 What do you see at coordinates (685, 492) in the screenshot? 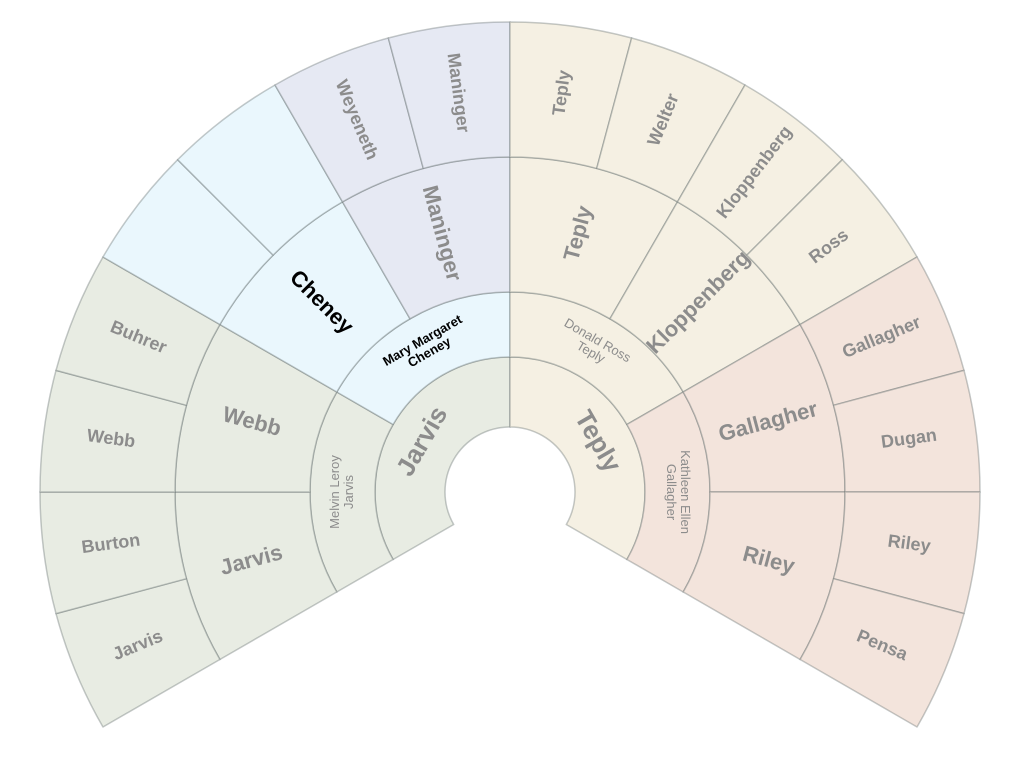
I see `name-line: Kathleen Ellen` at bounding box center [685, 492].